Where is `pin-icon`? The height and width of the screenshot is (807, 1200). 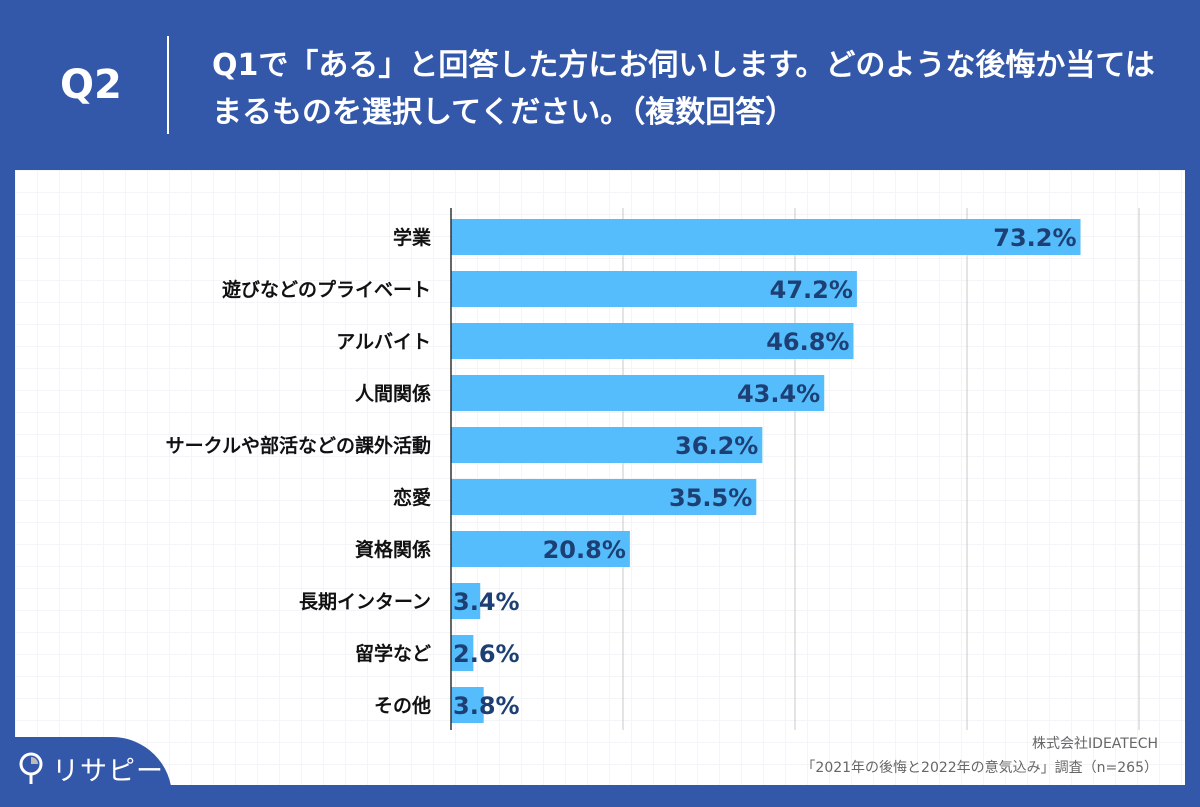
pin-icon is located at coordinates (31, 768).